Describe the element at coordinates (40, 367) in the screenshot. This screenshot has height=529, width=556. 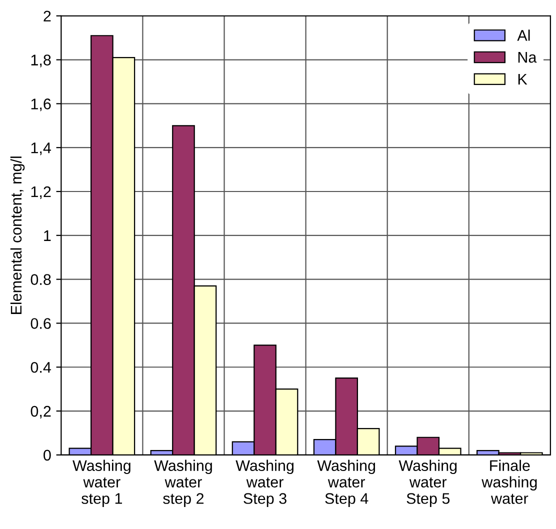
I see `y-tick-label: 0.4` at that location.